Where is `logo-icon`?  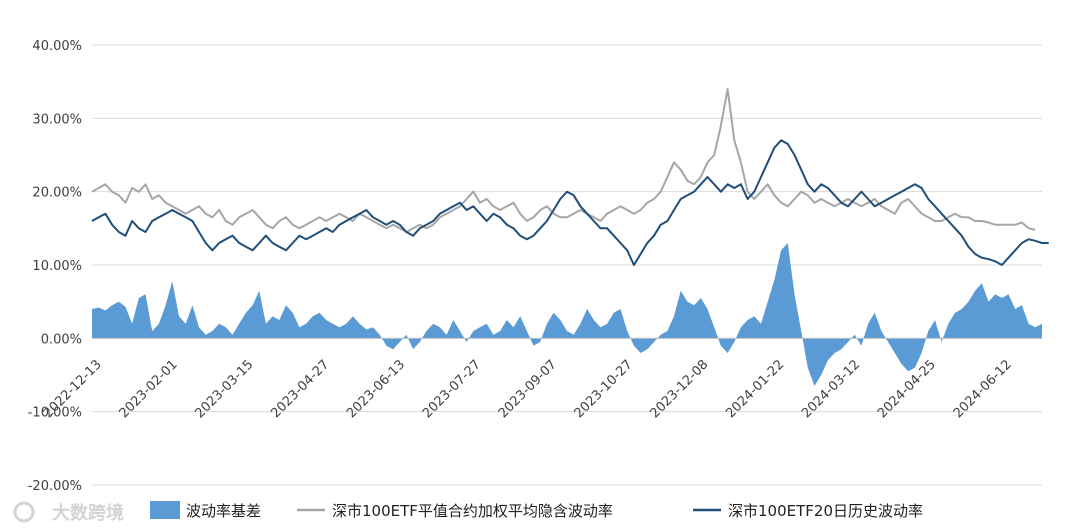
logo-icon is located at coordinates (24, 512).